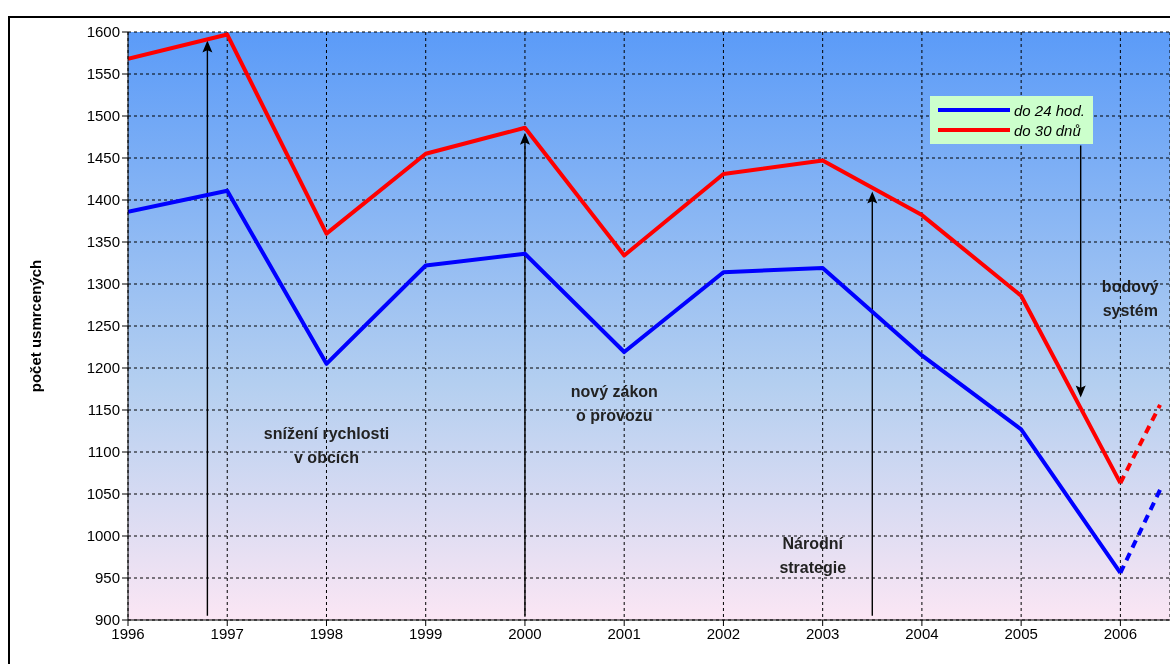 The width and height of the screenshot is (1170, 664). What do you see at coordinates (1120, 633) in the screenshot?
I see `x-tick-label: 2006` at bounding box center [1120, 633].